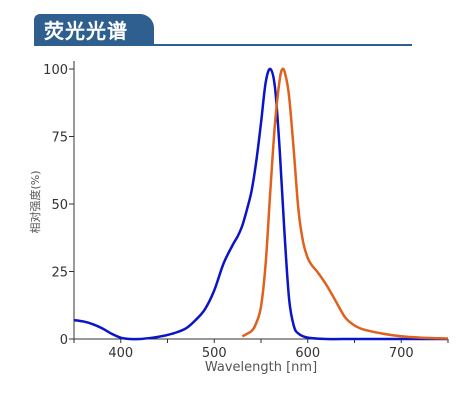 The image size is (461, 401). I want to click on y-tick-label: 50, so click(59, 205).